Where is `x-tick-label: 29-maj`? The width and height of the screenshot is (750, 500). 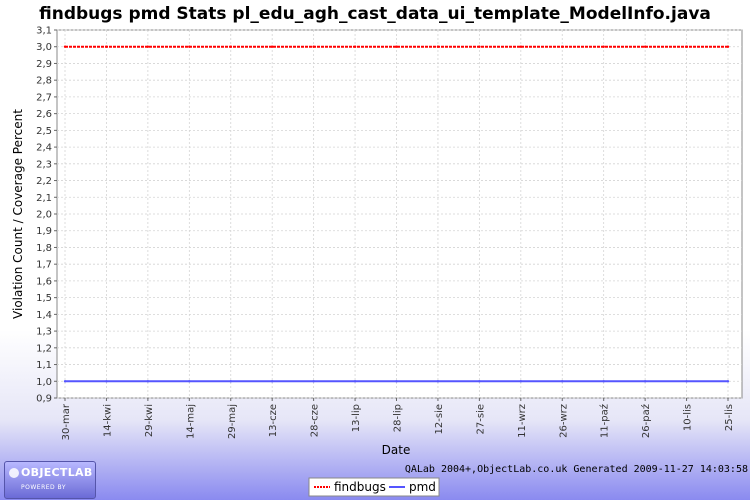 x-tick-label: 29-maj is located at coordinates (232, 421).